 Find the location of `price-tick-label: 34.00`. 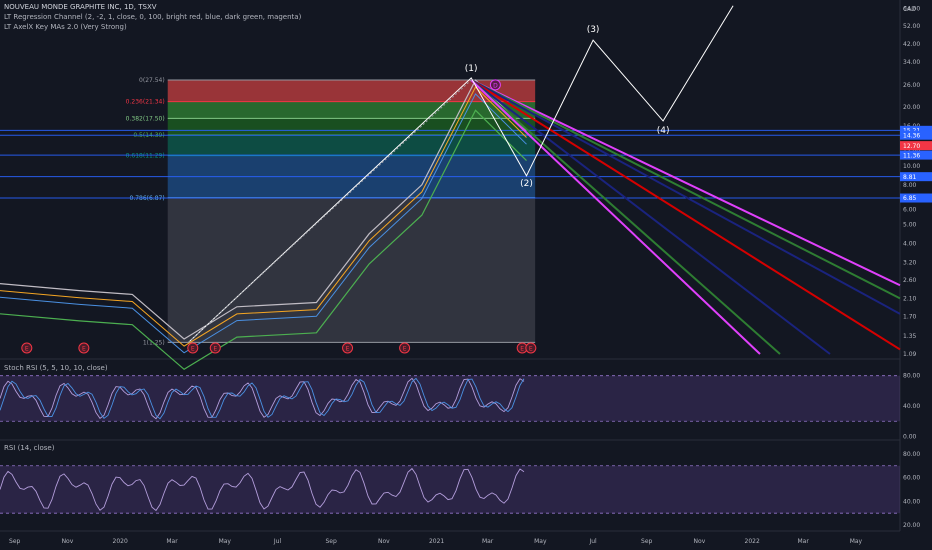

price-tick-label: 34.00 is located at coordinates (911, 62).